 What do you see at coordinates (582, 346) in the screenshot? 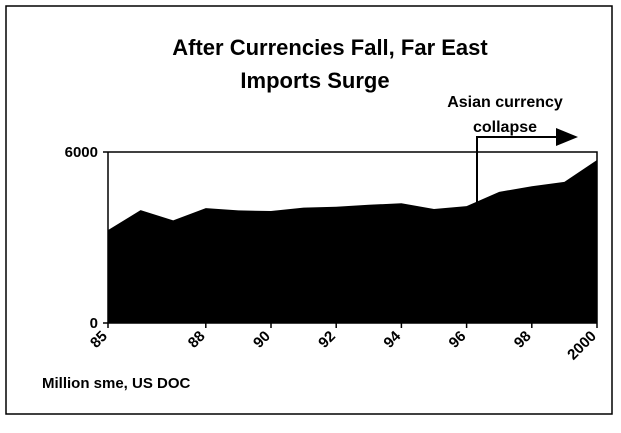
I see `x-tick-label: 2000` at bounding box center [582, 346].